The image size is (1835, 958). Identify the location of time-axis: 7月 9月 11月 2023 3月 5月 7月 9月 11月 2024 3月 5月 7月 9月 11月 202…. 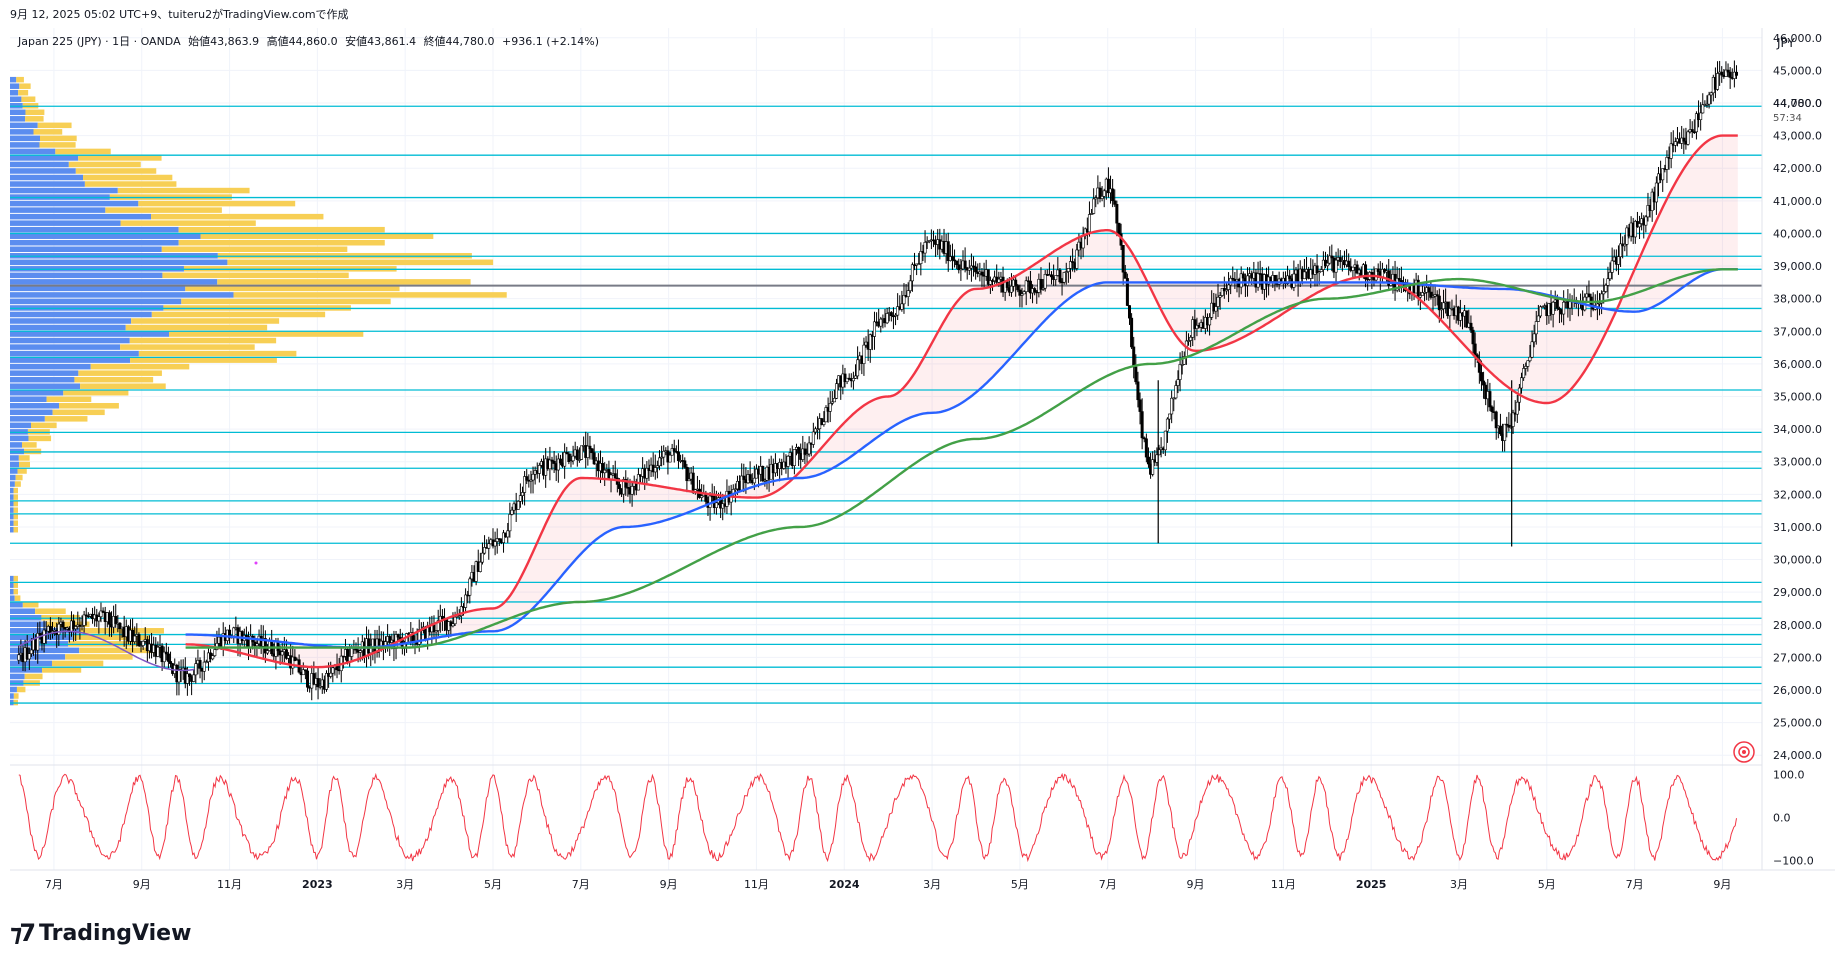
(888, 884).